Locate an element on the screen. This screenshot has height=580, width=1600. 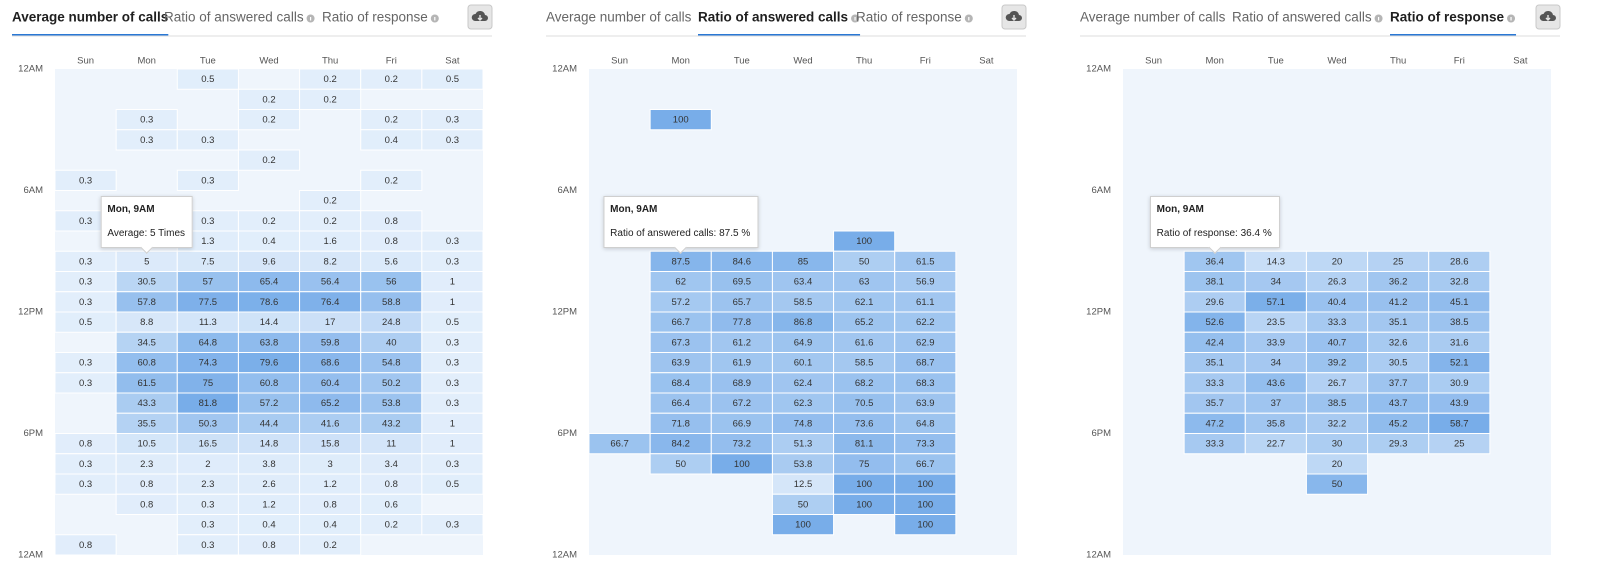
cell-value: 0.5 is located at coordinates (452, 484).